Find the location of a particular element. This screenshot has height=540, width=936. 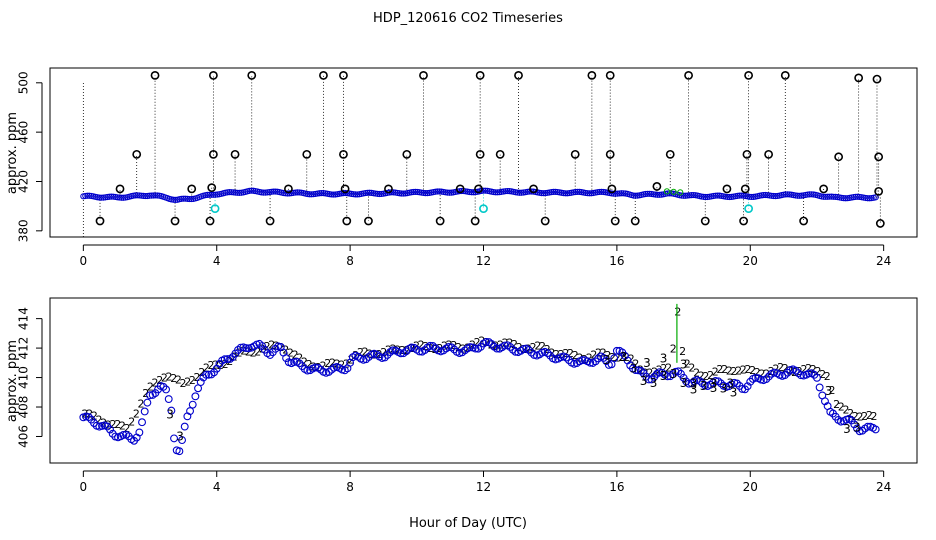

top-x-tick-label: 16 is located at coordinates (616, 261).